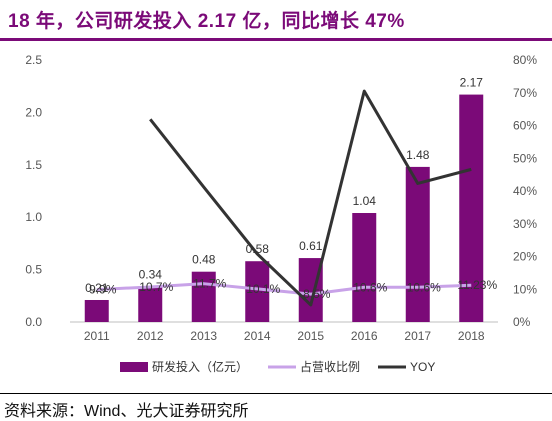 This screenshot has width=552, height=421. Describe the element at coordinates (525, 158) in the screenshot. I see `right-tick-label: 50%` at that location.